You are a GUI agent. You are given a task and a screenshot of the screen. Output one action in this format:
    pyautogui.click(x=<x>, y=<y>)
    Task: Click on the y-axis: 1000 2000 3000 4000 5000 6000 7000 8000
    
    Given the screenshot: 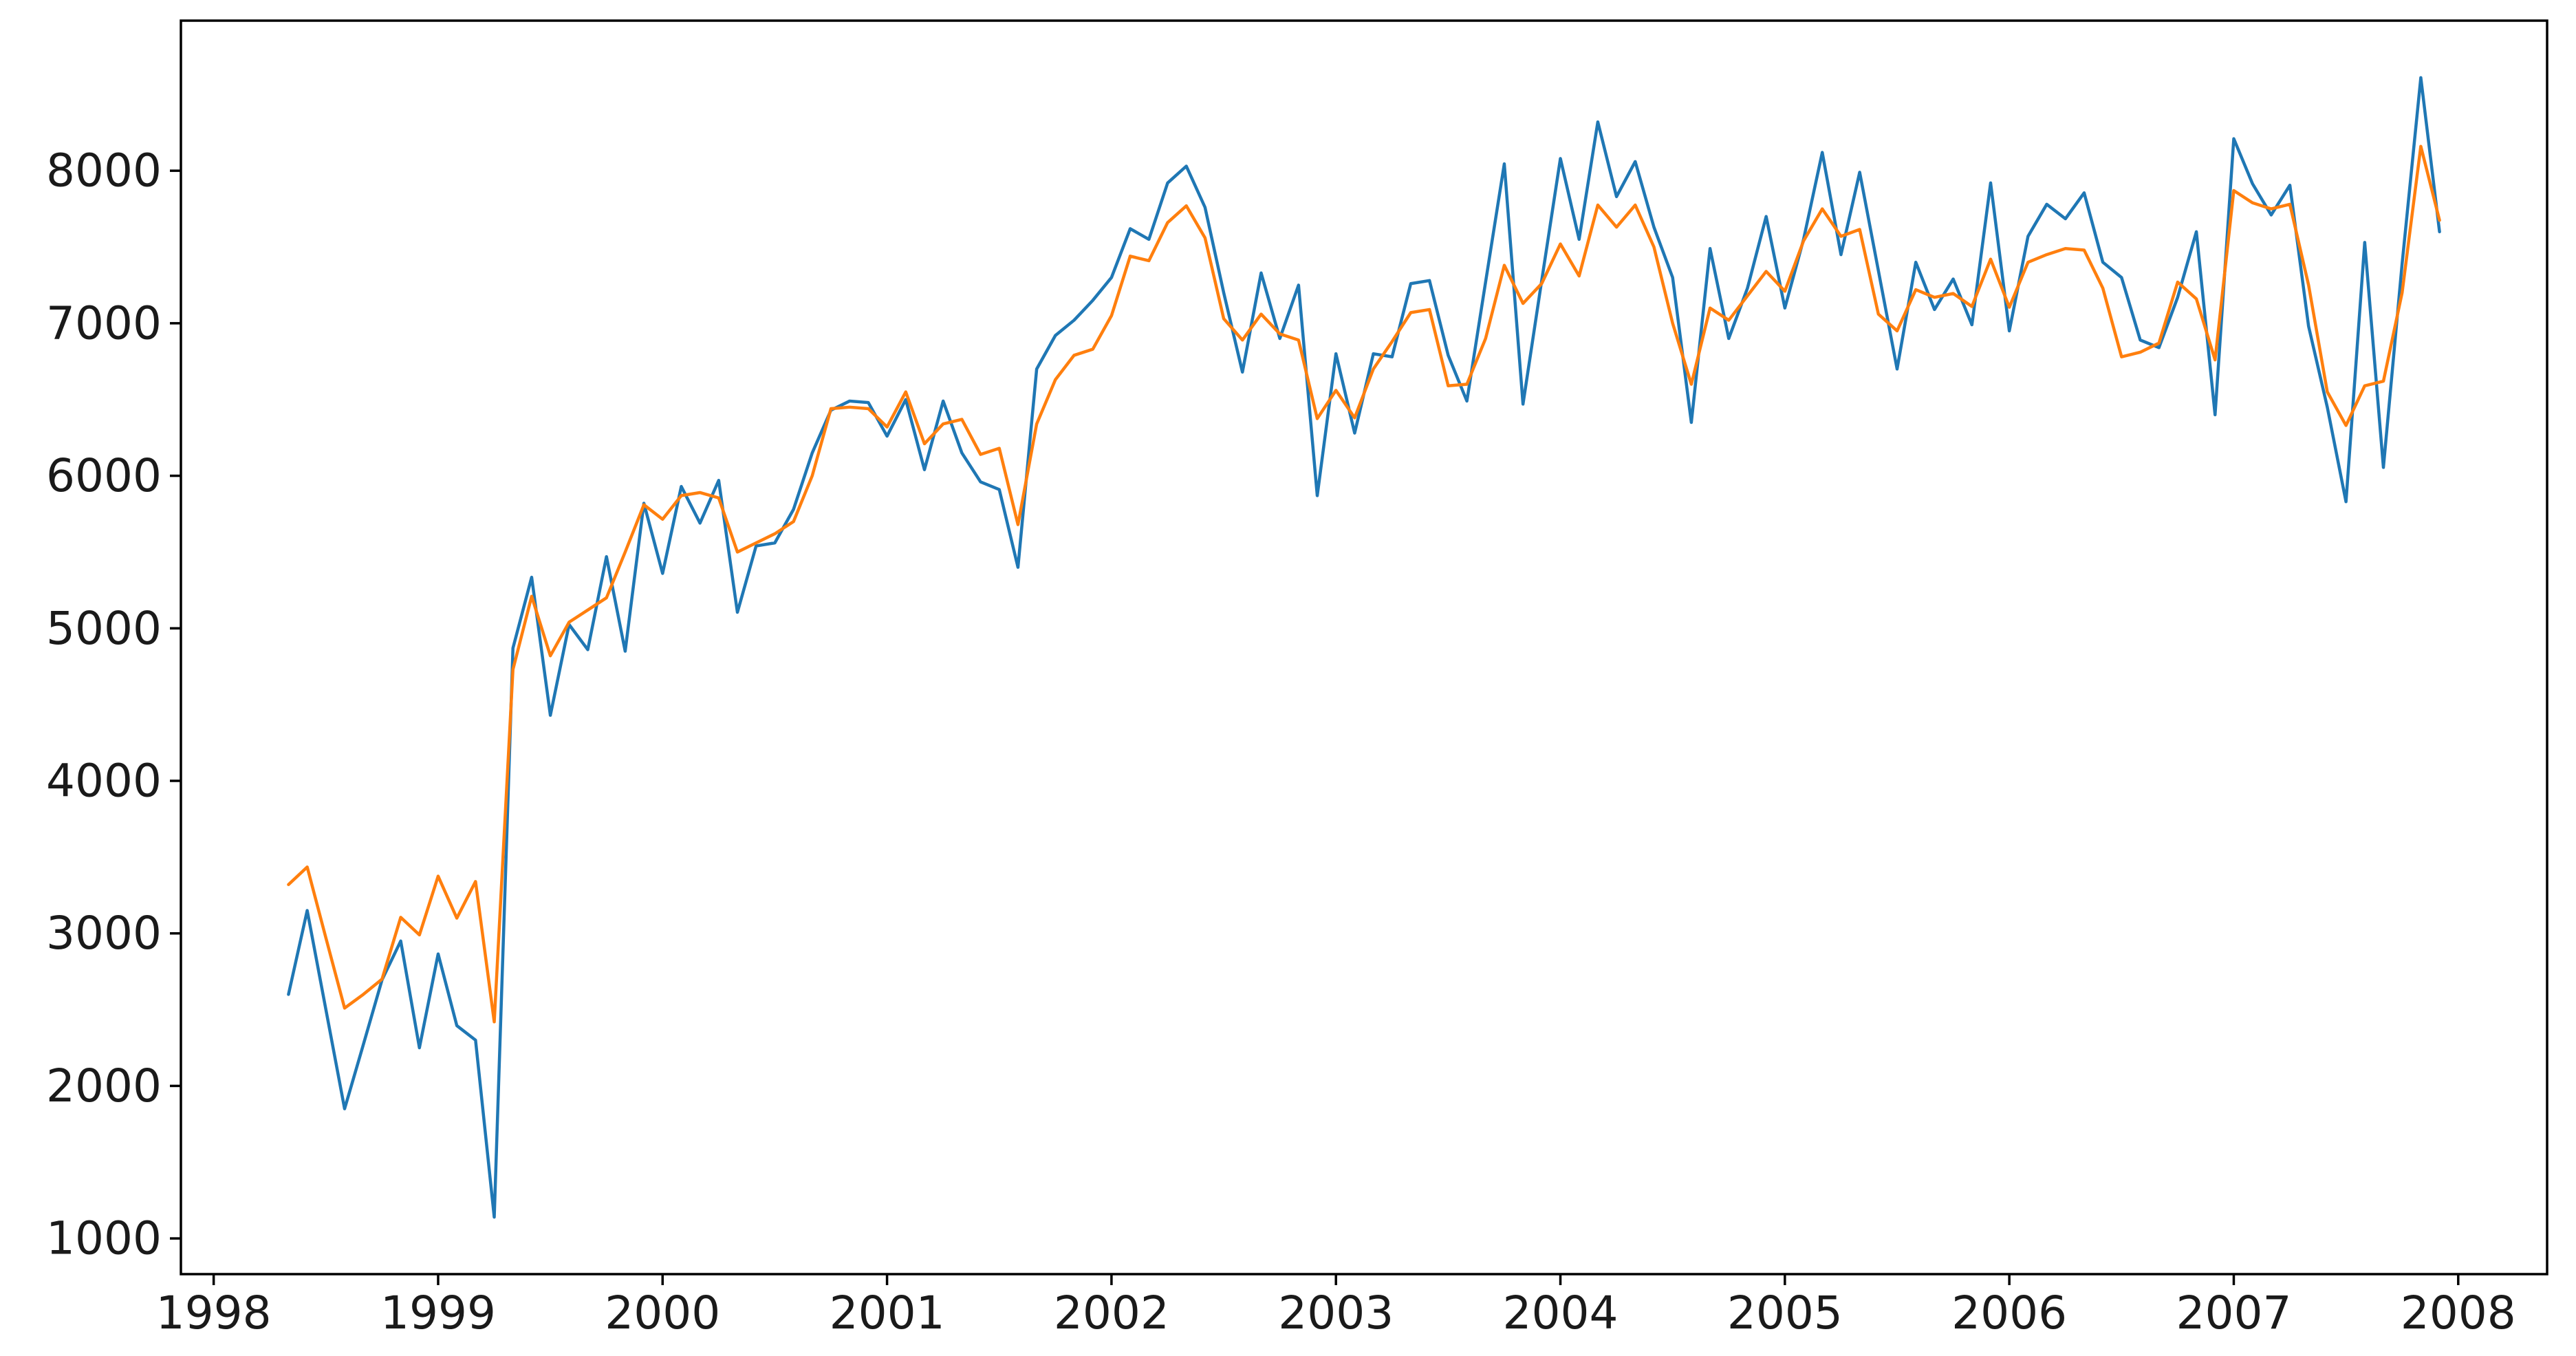 What is the action you would take?
    pyautogui.click(x=114, y=704)
    